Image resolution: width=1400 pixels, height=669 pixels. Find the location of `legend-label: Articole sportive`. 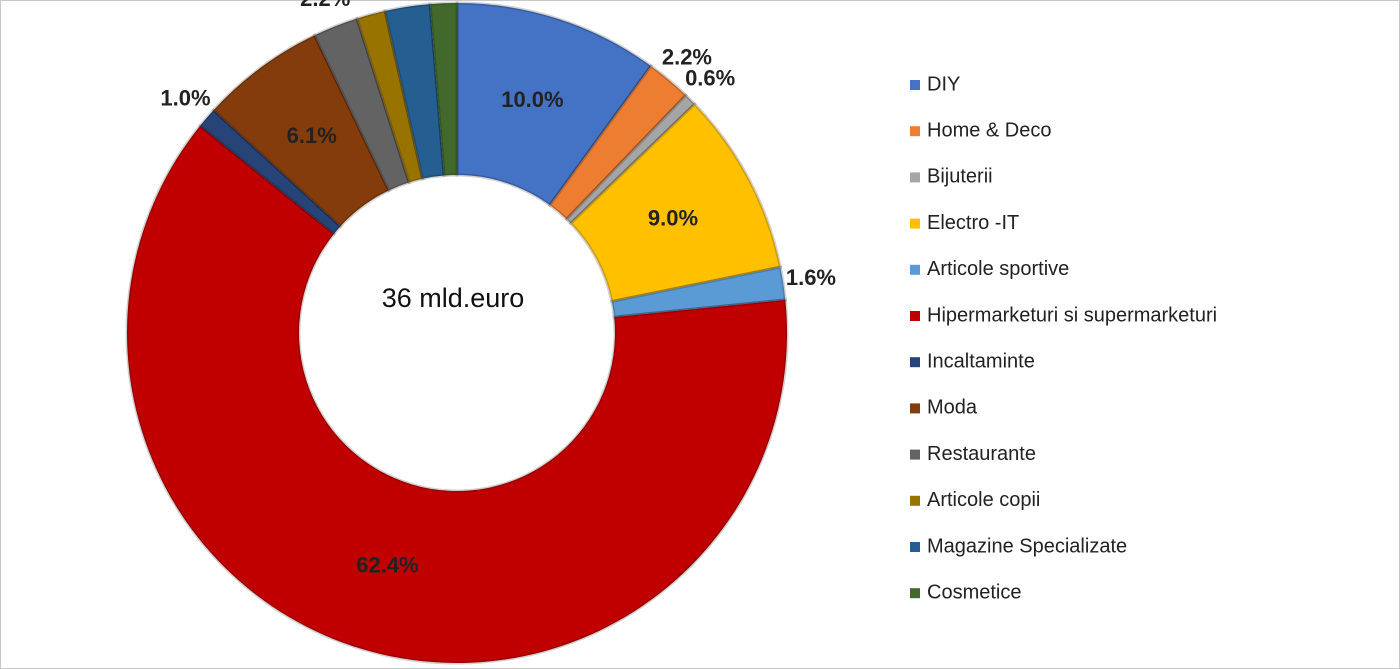

legend-label: Articole sportive is located at coordinates (998, 269).